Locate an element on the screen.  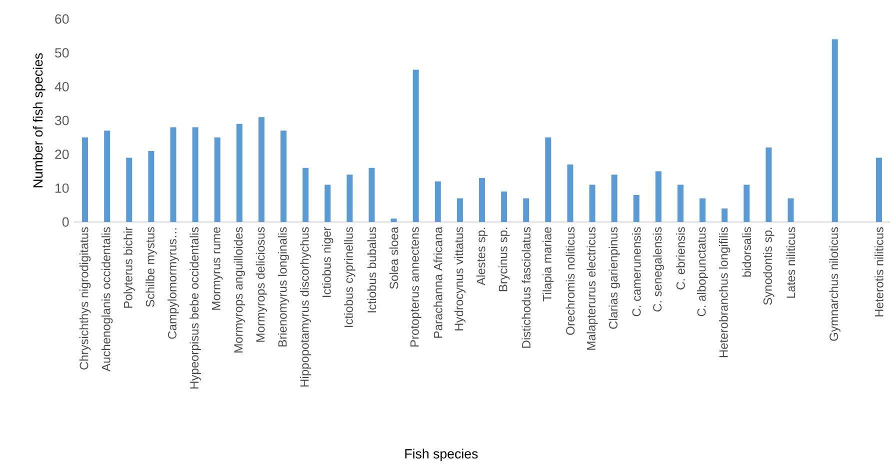
x-tick-label: Brycinus sp. is located at coordinates (504, 260).